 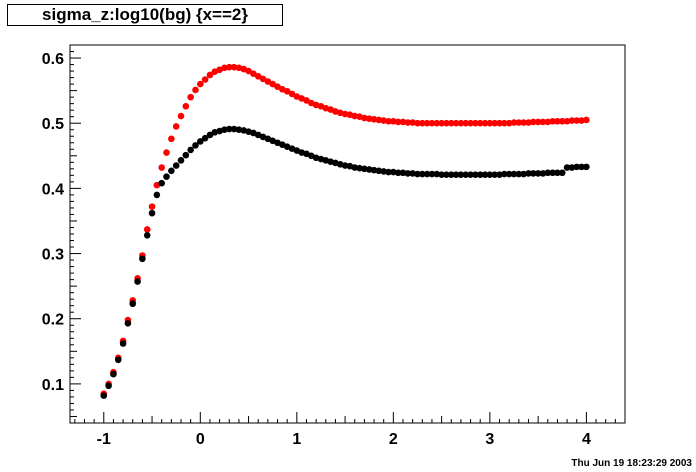 I want to click on x-tick-label: 0, so click(x=200, y=439).